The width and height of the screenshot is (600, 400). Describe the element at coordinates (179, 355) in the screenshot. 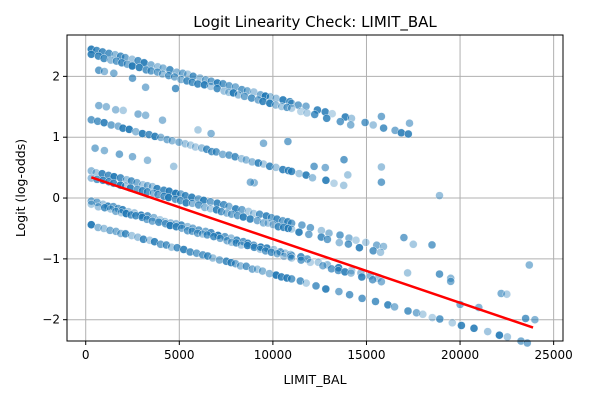

I see `x-tick-label: 5000` at that location.